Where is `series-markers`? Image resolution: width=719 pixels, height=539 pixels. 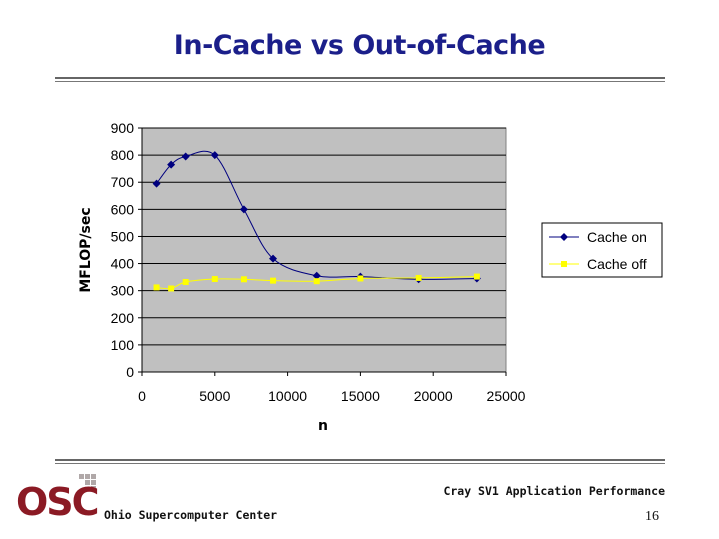
series-markers is located at coordinates (316, 221).